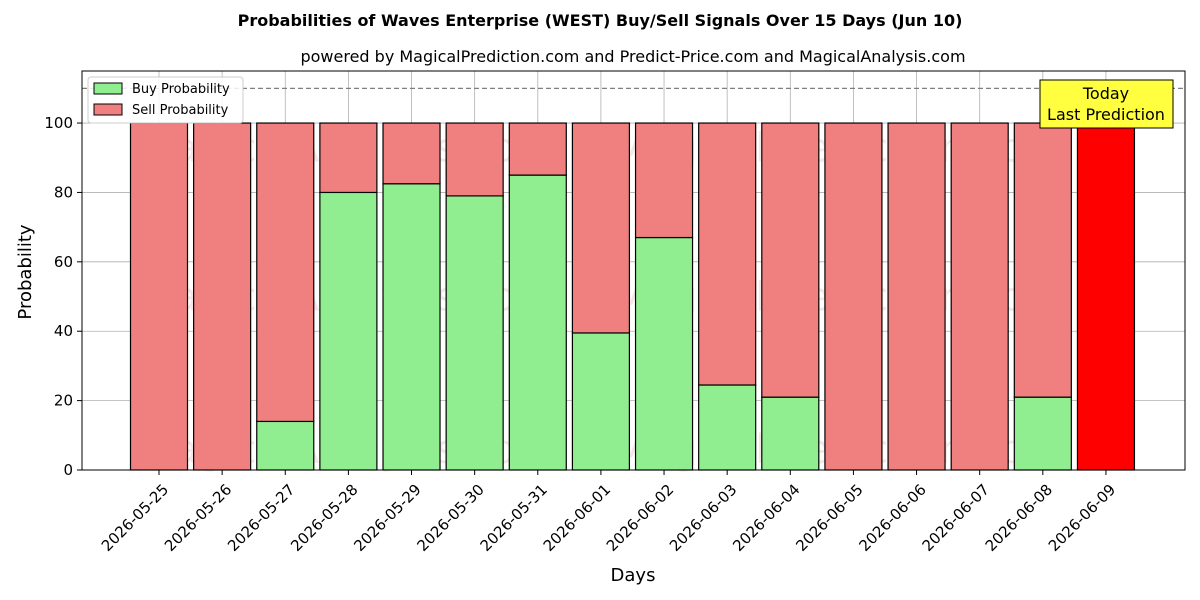  I want to click on x-tick-label: 2026-06-08, so click(1019, 518).